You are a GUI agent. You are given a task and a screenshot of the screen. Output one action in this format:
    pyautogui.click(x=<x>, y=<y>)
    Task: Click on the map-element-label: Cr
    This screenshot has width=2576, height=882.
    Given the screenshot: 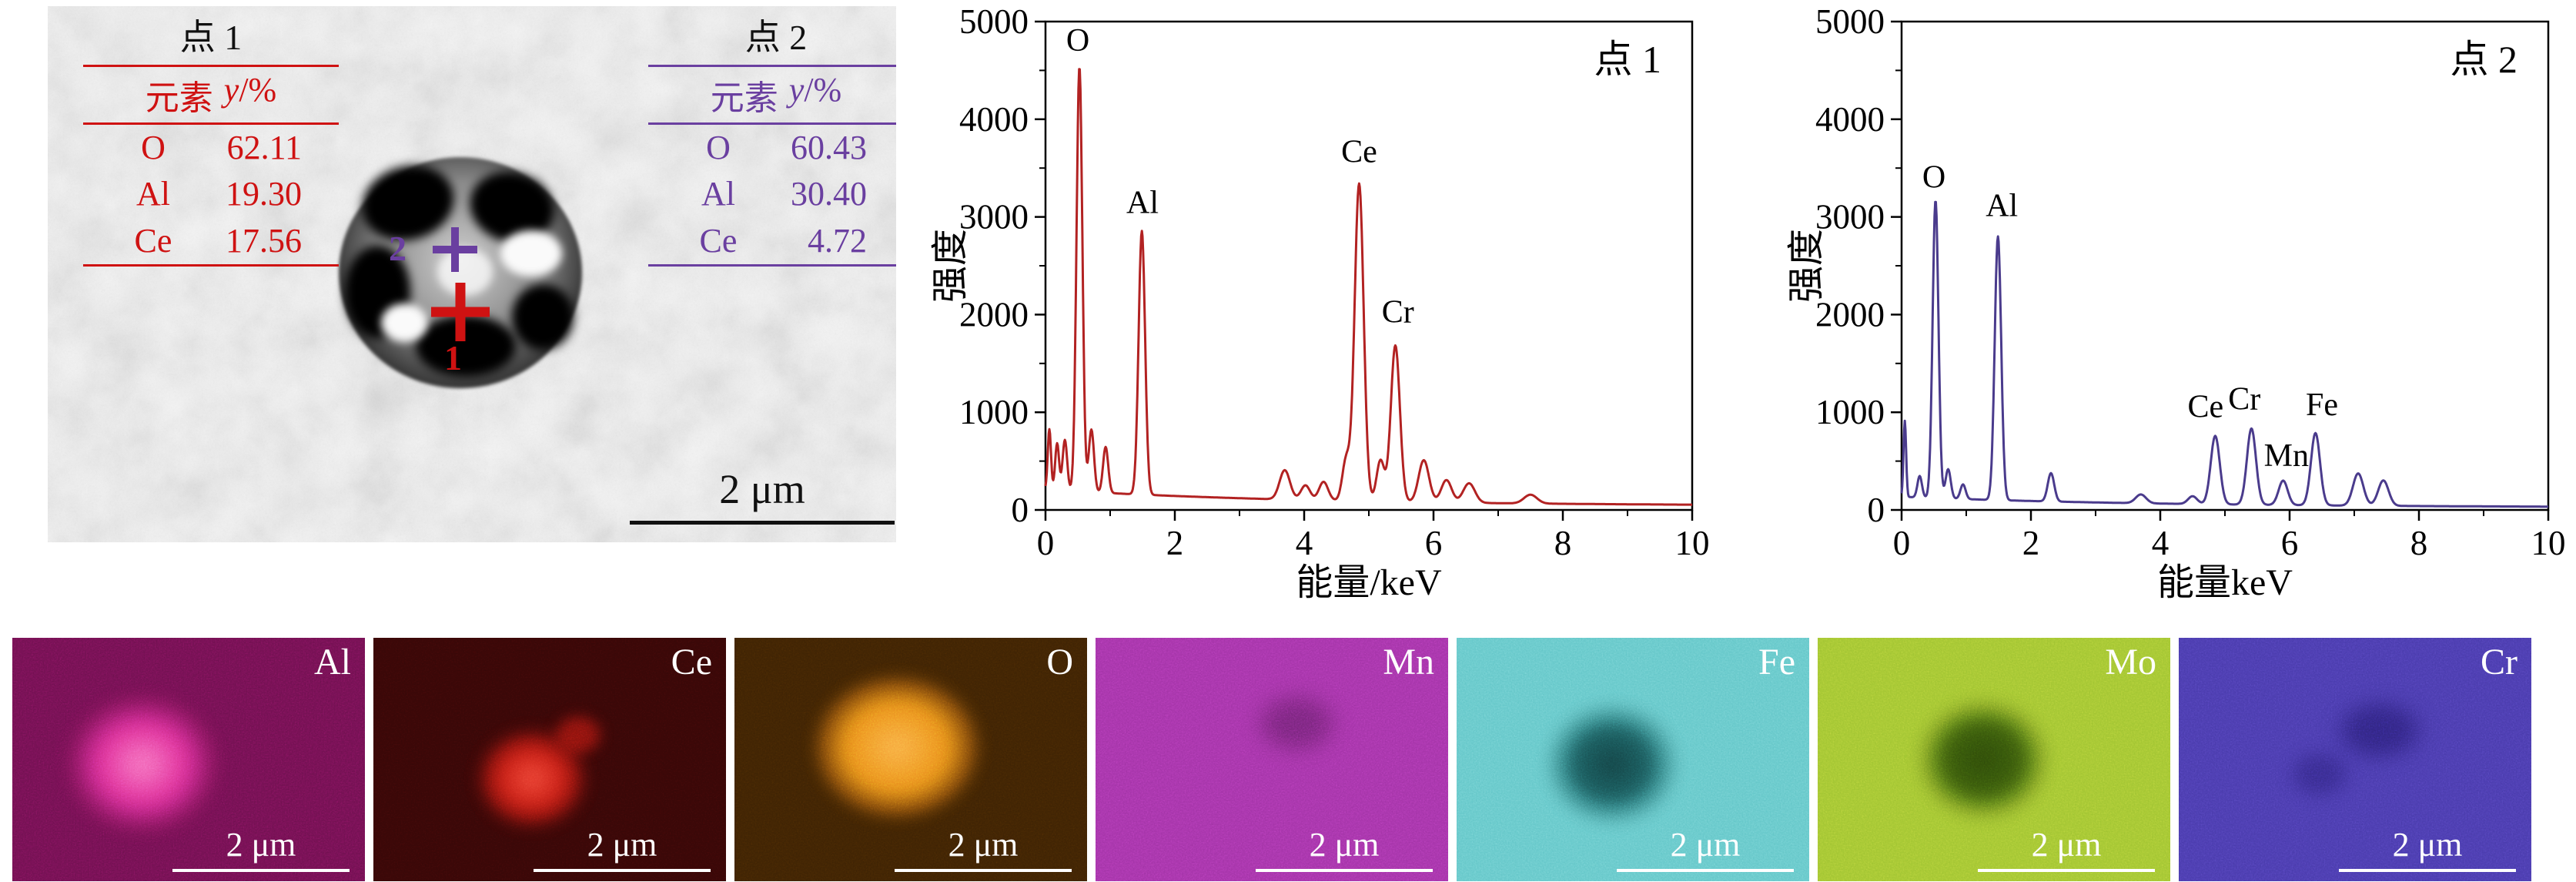 What is the action you would take?
    pyautogui.click(x=2499, y=662)
    